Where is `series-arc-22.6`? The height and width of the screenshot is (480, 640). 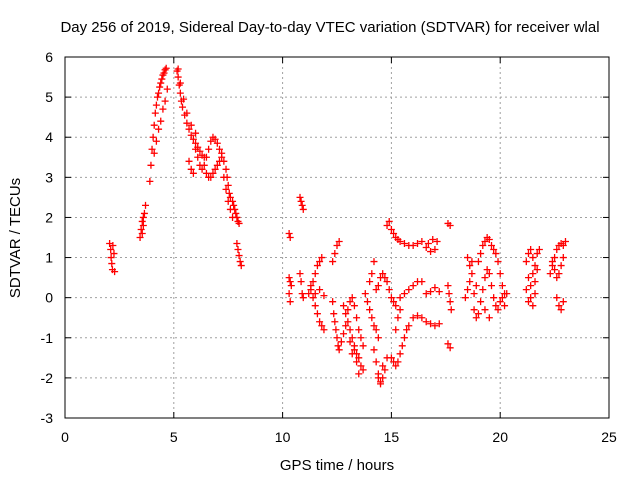
series-arc-22.6 is located at coordinates (557, 276).